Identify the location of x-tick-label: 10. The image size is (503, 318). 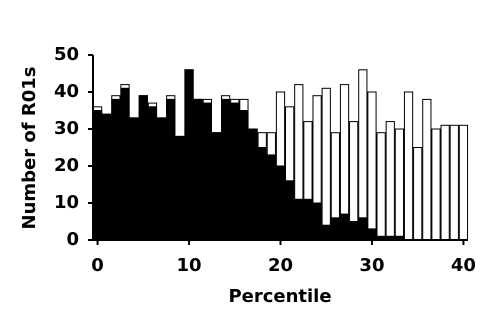
(189, 265).